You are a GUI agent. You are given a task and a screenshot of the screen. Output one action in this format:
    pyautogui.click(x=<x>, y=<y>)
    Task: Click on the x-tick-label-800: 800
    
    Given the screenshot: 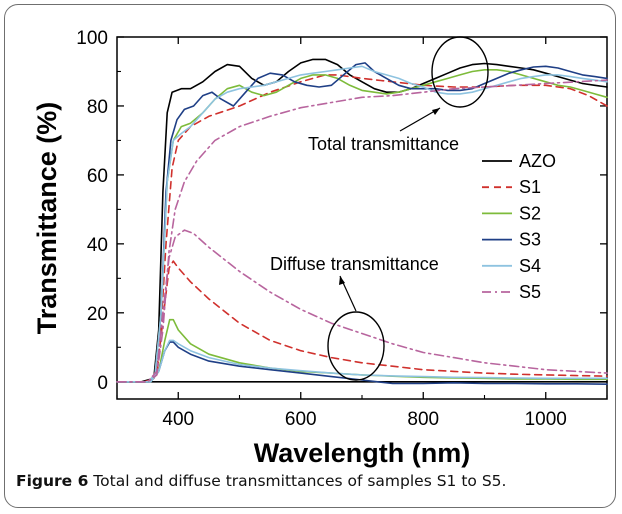 What is the action you would take?
    pyautogui.click(x=423, y=419)
    